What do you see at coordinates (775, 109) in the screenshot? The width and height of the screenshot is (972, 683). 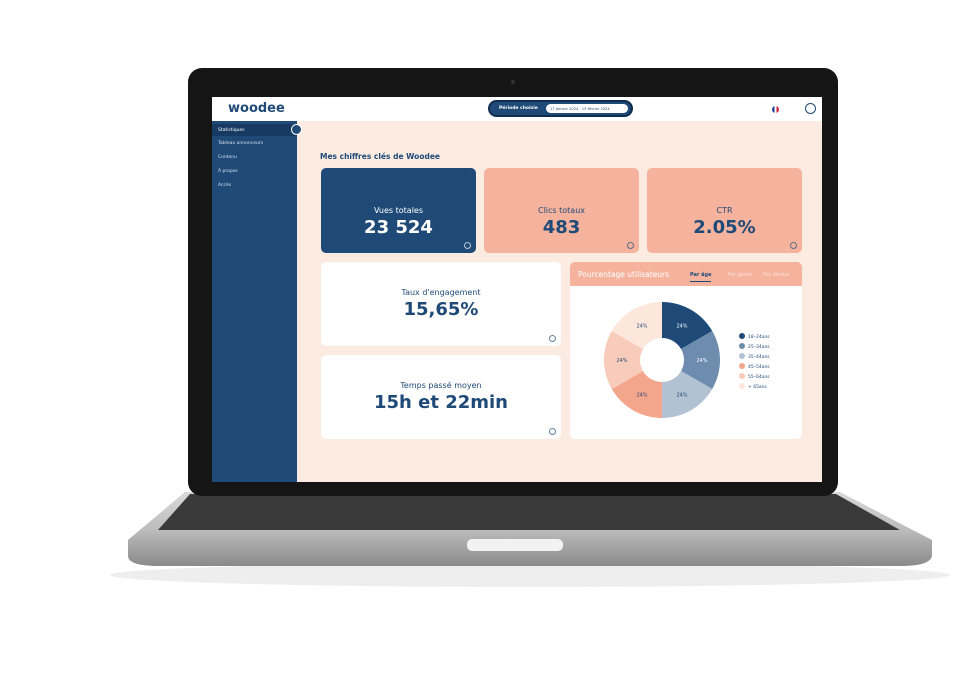 I see `language-flag` at bounding box center [775, 109].